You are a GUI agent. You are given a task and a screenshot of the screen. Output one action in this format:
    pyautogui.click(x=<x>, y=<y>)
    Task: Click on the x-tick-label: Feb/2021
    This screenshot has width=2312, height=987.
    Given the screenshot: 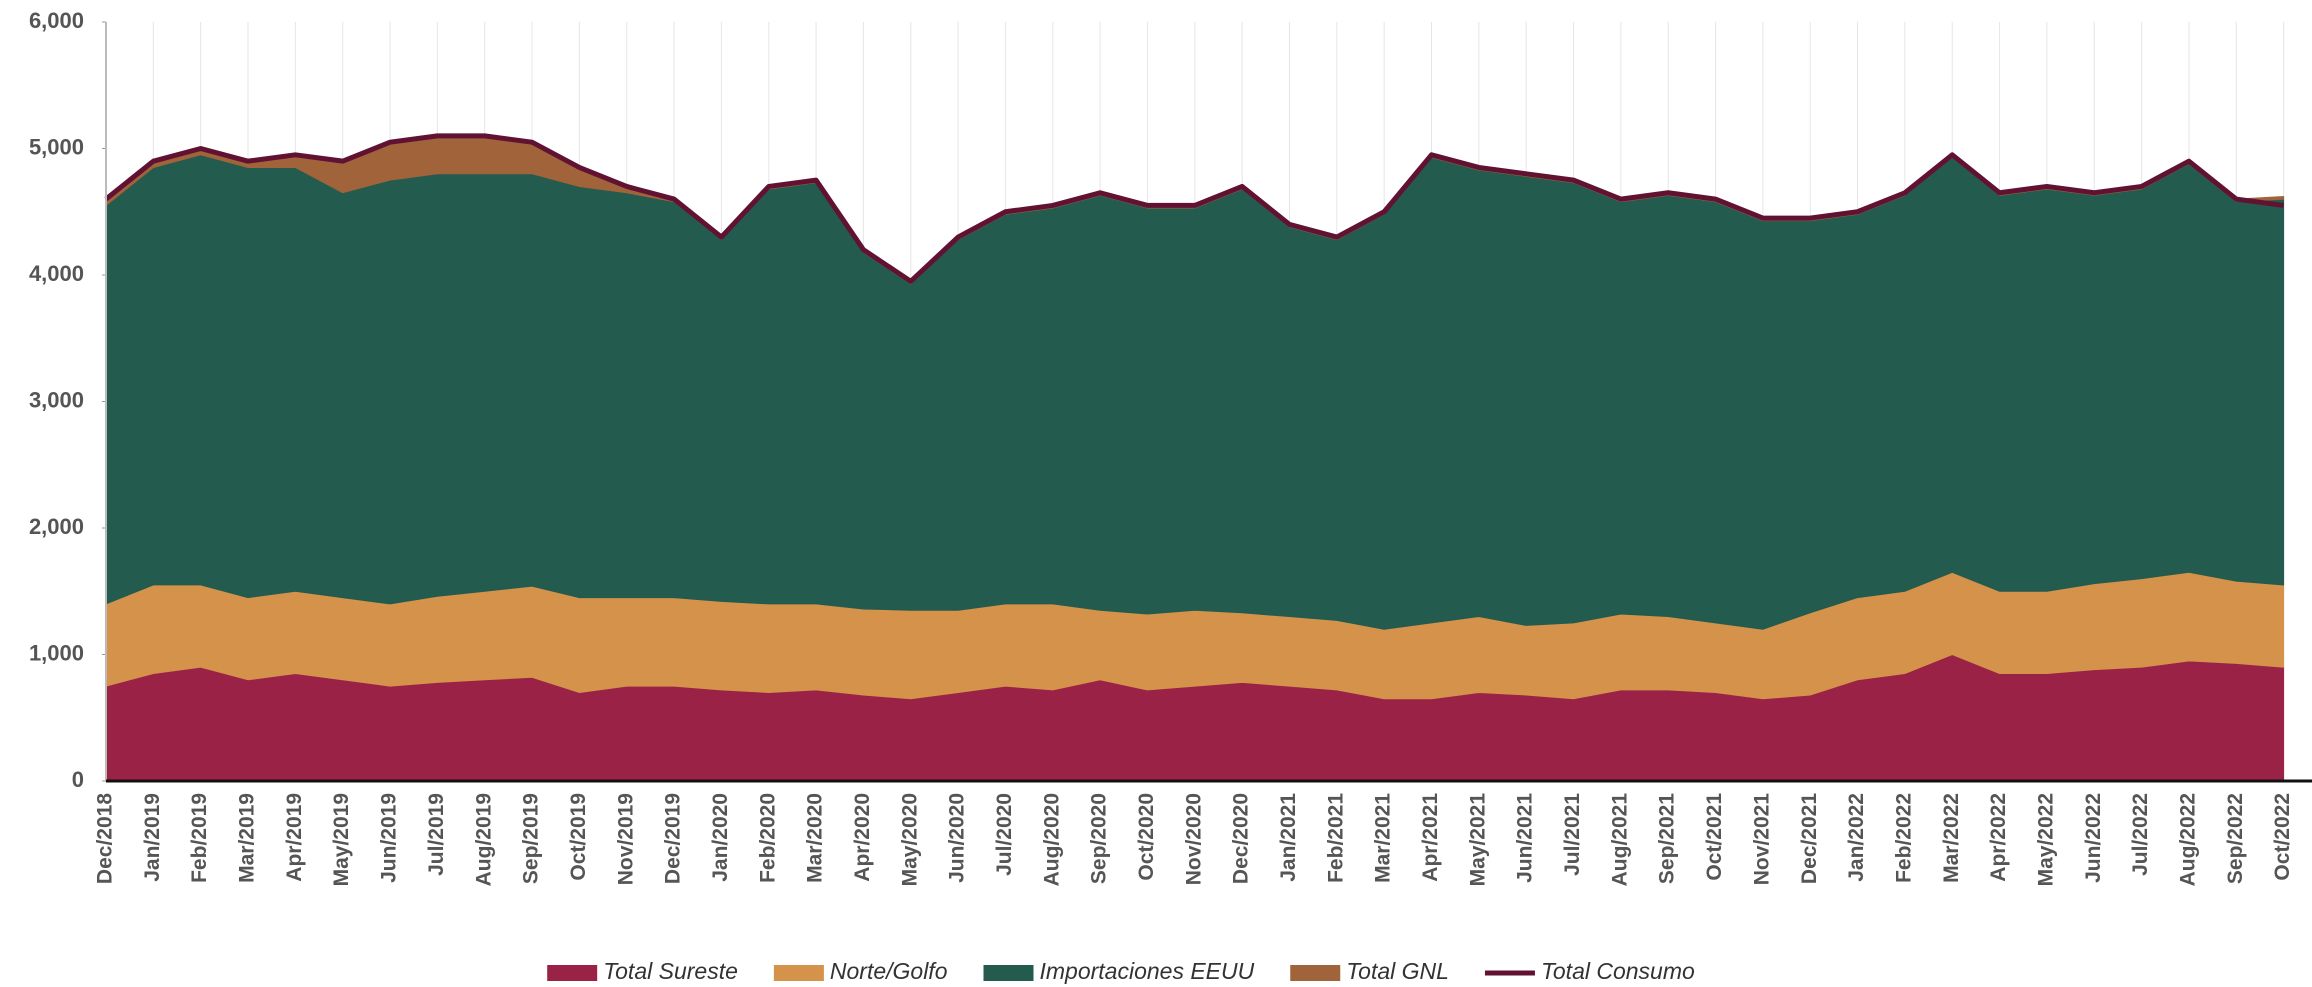 What is the action you would take?
    pyautogui.click(x=1335, y=838)
    